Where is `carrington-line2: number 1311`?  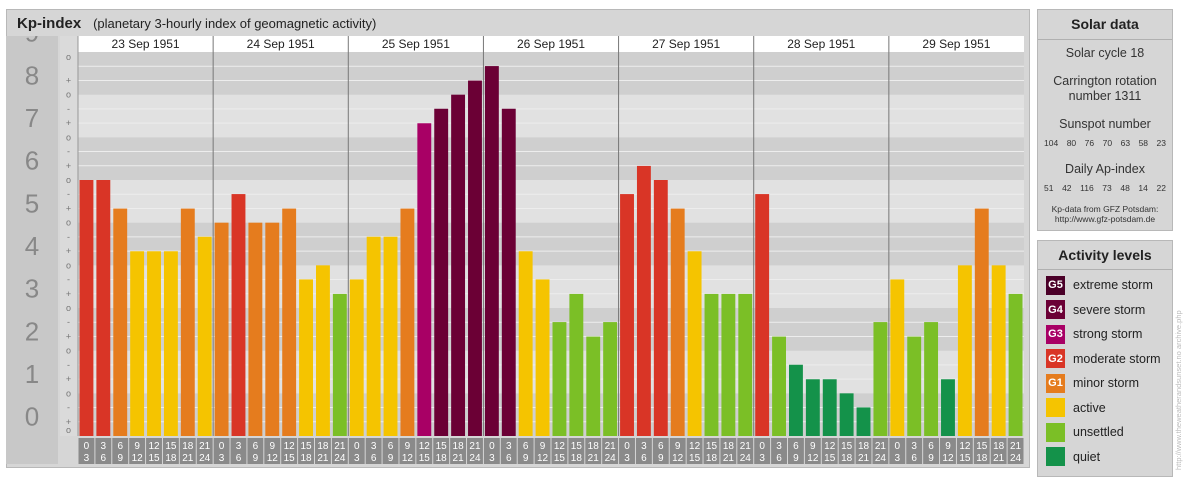
carrington-line2: number 1311 is located at coordinates (1105, 96).